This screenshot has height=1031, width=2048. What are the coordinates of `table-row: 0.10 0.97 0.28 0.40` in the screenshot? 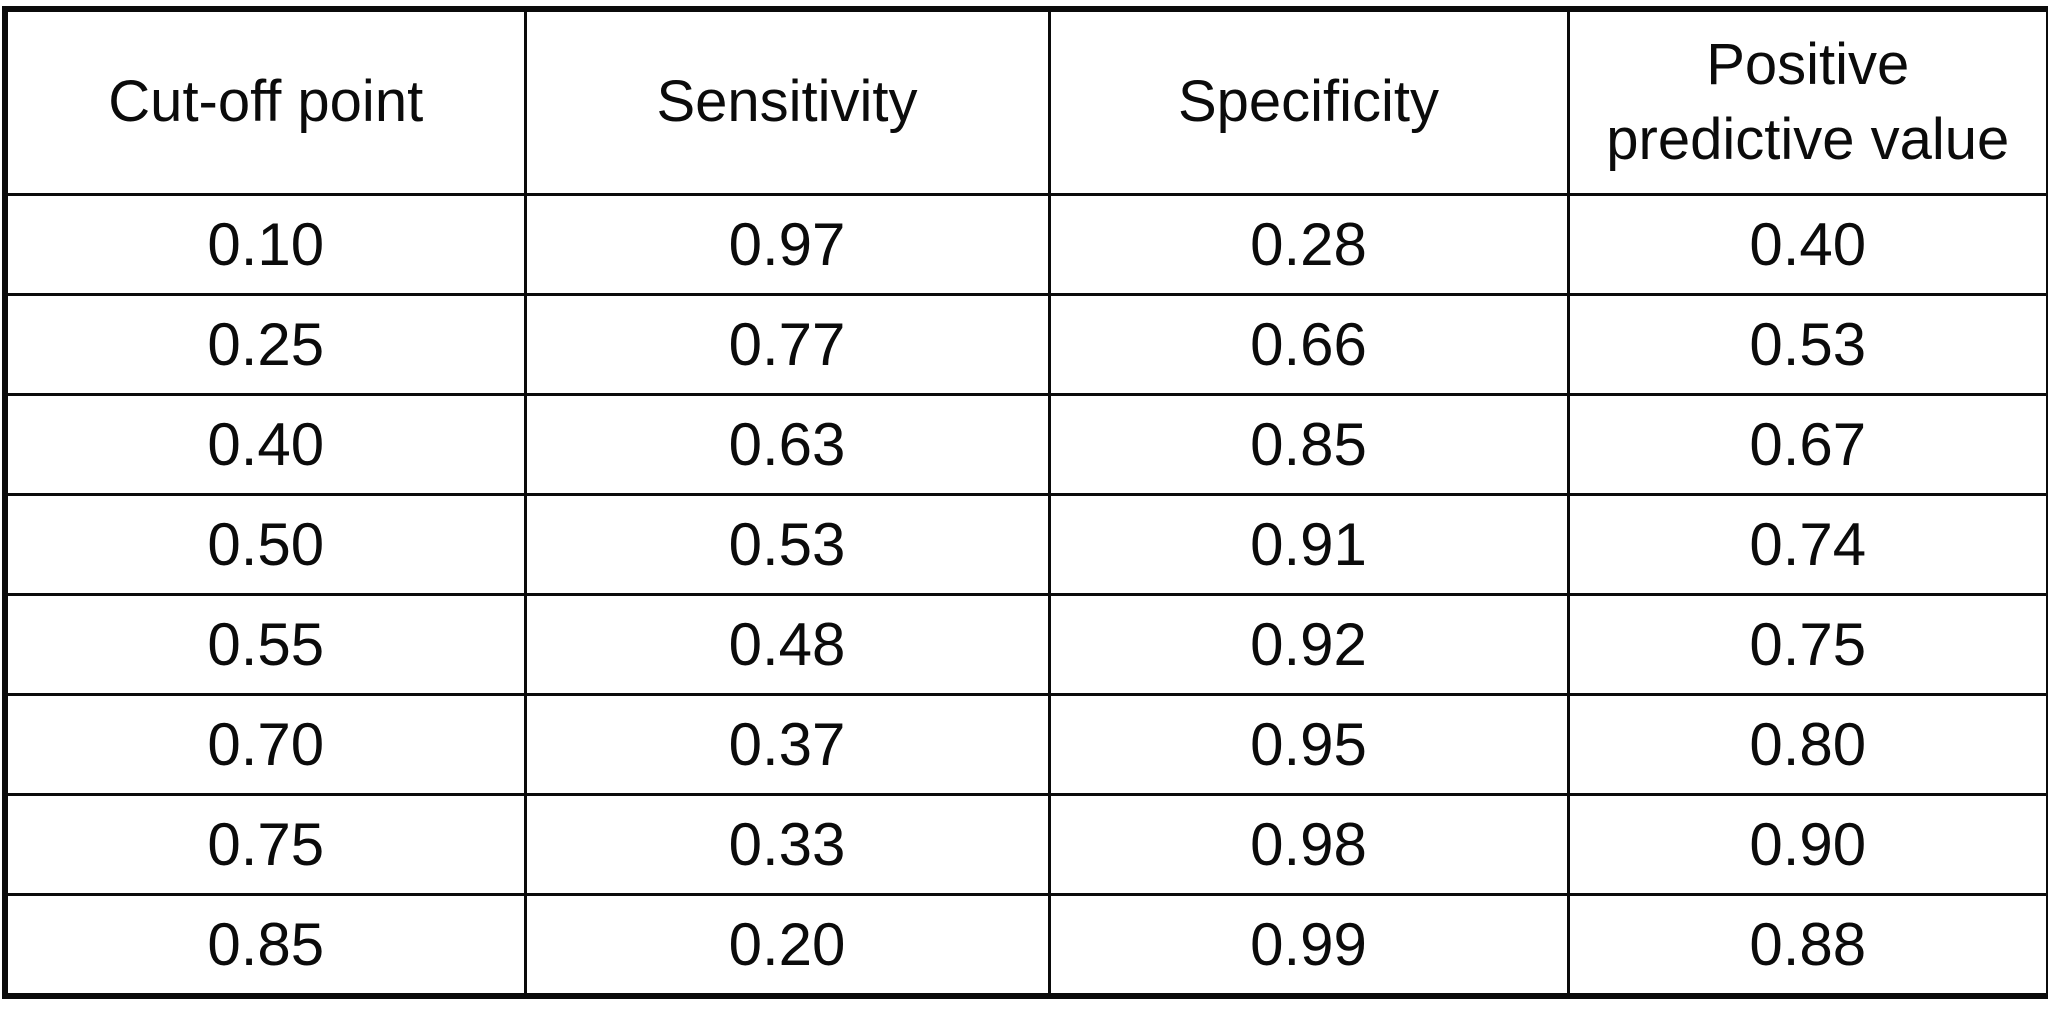 It's located at (1025, 244).